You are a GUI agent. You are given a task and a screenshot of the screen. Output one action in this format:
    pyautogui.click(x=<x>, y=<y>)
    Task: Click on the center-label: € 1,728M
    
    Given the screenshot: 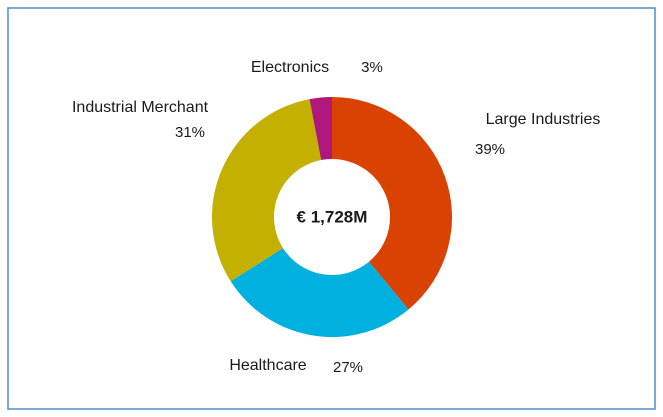 What is the action you would take?
    pyautogui.click(x=332, y=216)
    